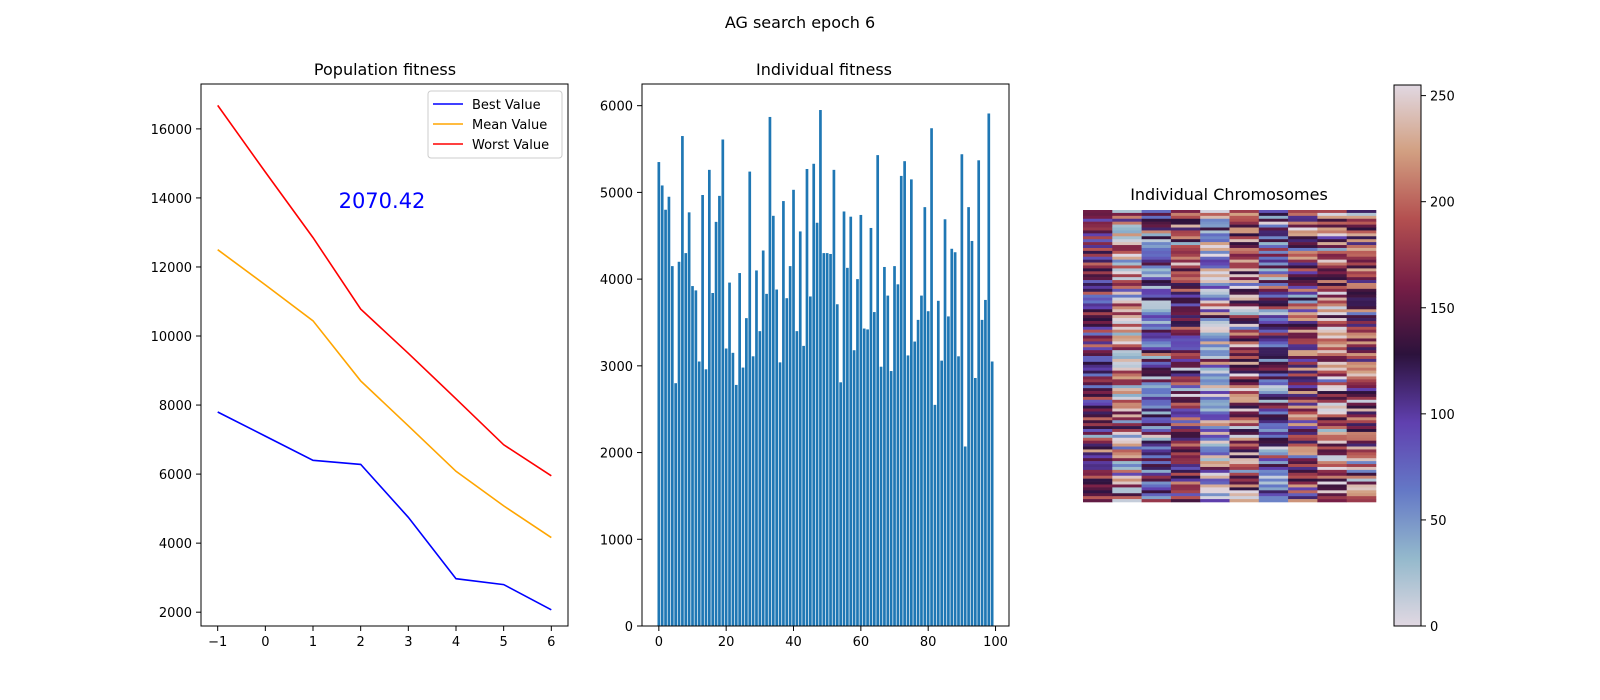 This screenshot has height=700, width=1600. I want to click on x-tick-label: 3, so click(408, 642).